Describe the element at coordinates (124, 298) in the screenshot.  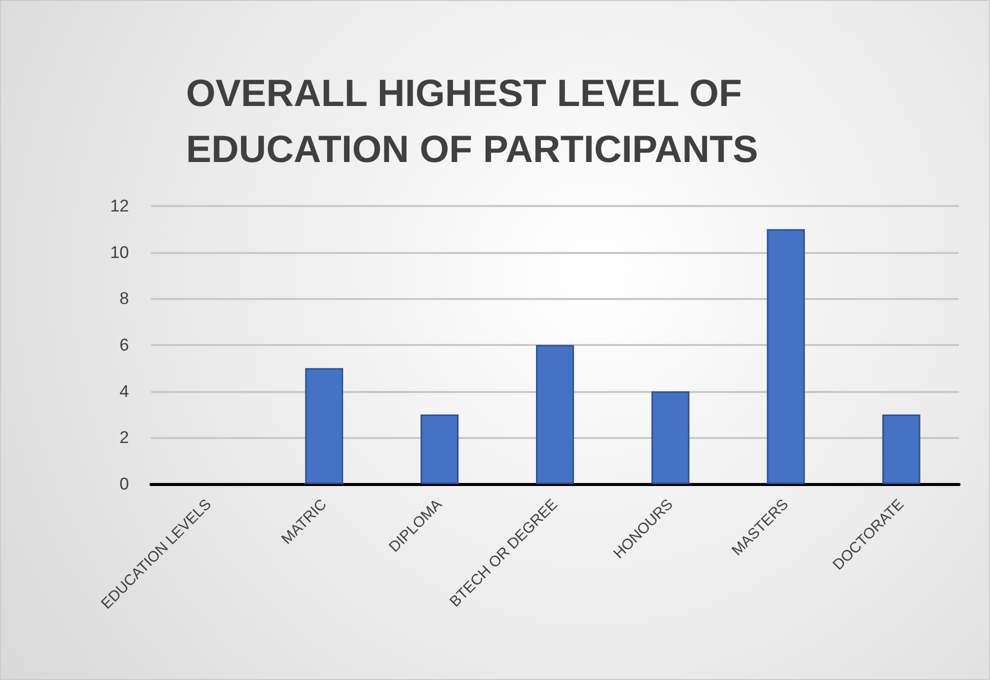
I see `y-tick-label: 8` at that location.